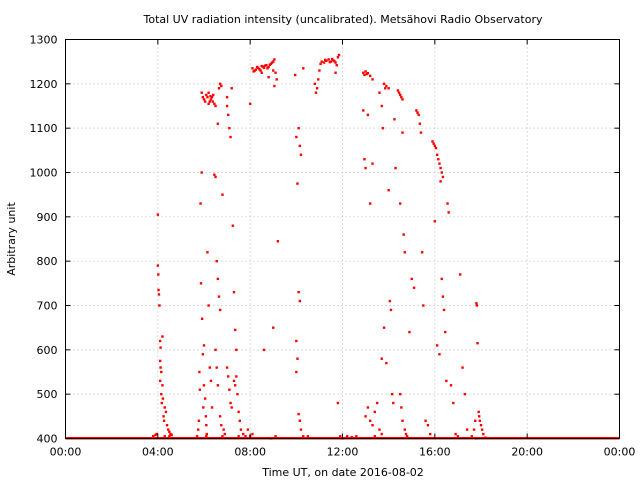  I want to click on x-tick-label: 04:00, so click(158, 452).